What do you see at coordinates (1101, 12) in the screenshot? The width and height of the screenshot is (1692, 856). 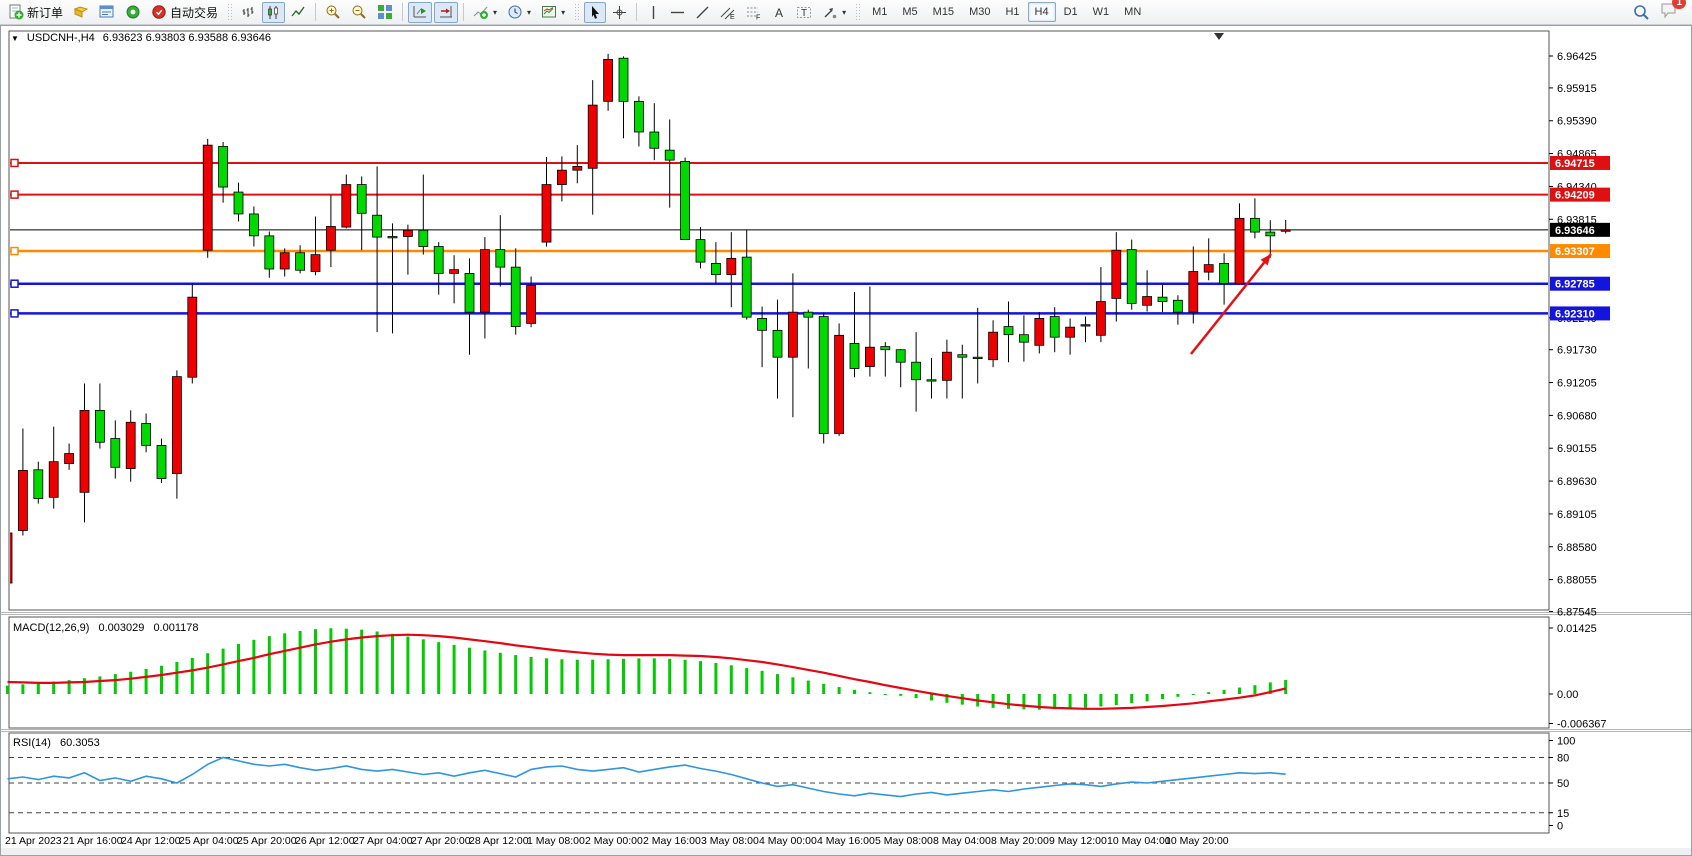 I see `timeframe-button-W1: W1` at bounding box center [1101, 12].